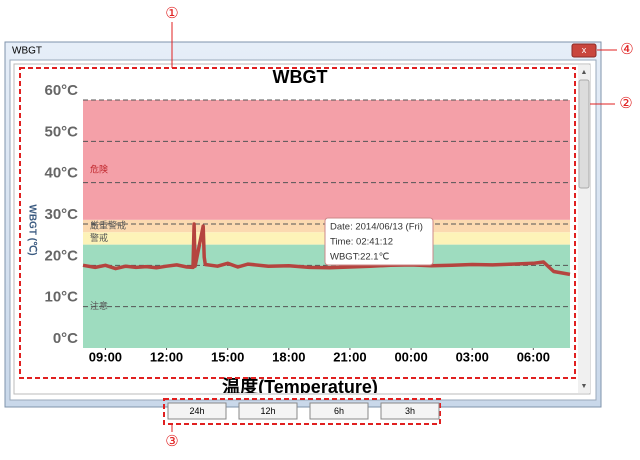 The width and height of the screenshot is (640, 460). Describe the element at coordinates (360, 257) in the screenshot. I see `tooltip-line: WBGT:22.1℃` at that location.